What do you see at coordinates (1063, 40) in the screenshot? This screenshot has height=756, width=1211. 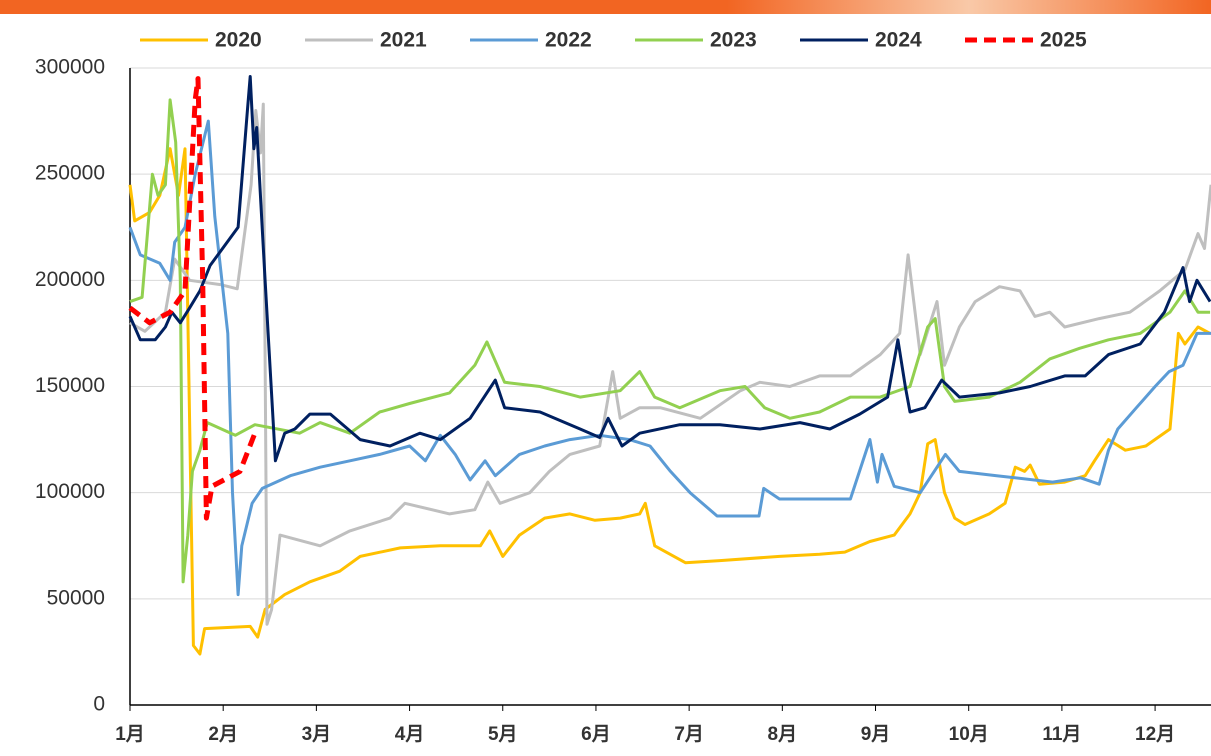 I see `legend-label: 2025` at bounding box center [1063, 40].